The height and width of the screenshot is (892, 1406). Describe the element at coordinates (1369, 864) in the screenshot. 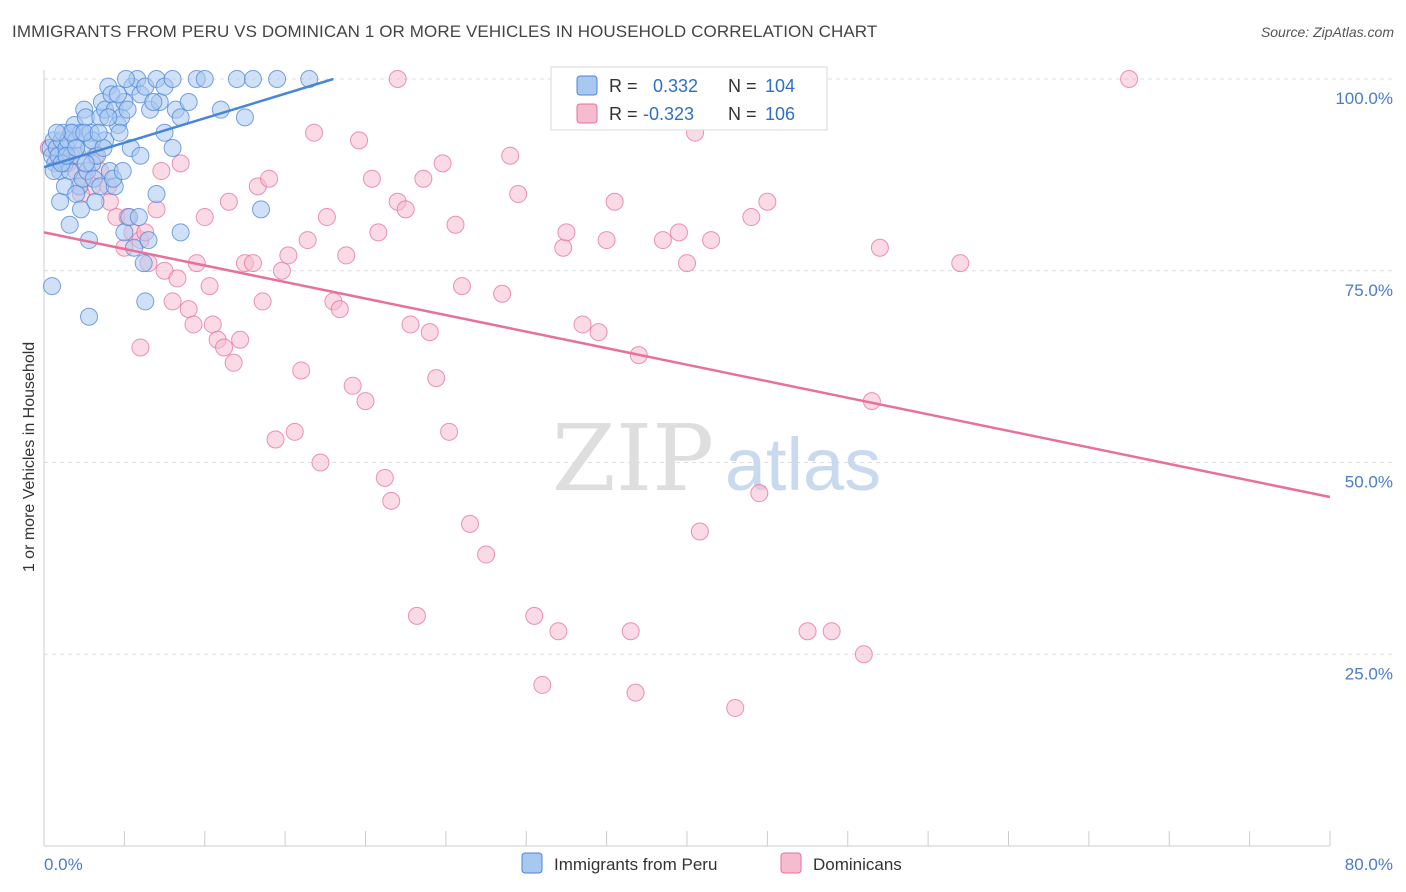

I see `x-tick-label-max: 80.0%` at that location.